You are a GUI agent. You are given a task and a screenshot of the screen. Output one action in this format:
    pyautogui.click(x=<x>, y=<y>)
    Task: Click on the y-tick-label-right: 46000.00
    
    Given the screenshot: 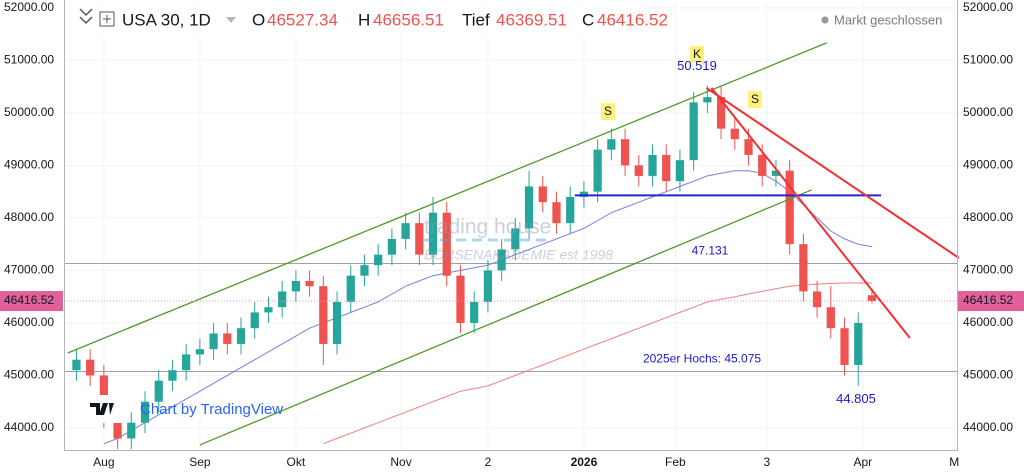 What is the action you would take?
    pyautogui.click(x=988, y=322)
    